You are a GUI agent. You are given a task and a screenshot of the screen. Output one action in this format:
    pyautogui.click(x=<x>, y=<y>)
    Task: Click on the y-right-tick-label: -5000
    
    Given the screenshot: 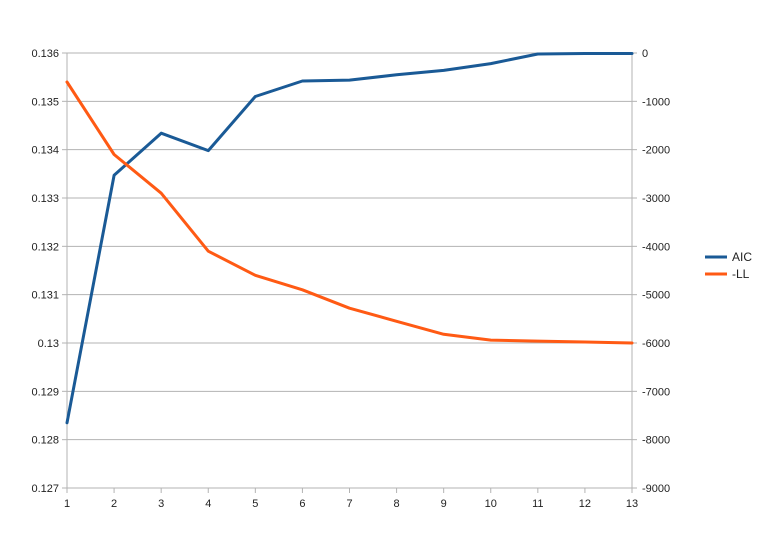 What is the action you would take?
    pyautogui.click(x=656, y=296)
    